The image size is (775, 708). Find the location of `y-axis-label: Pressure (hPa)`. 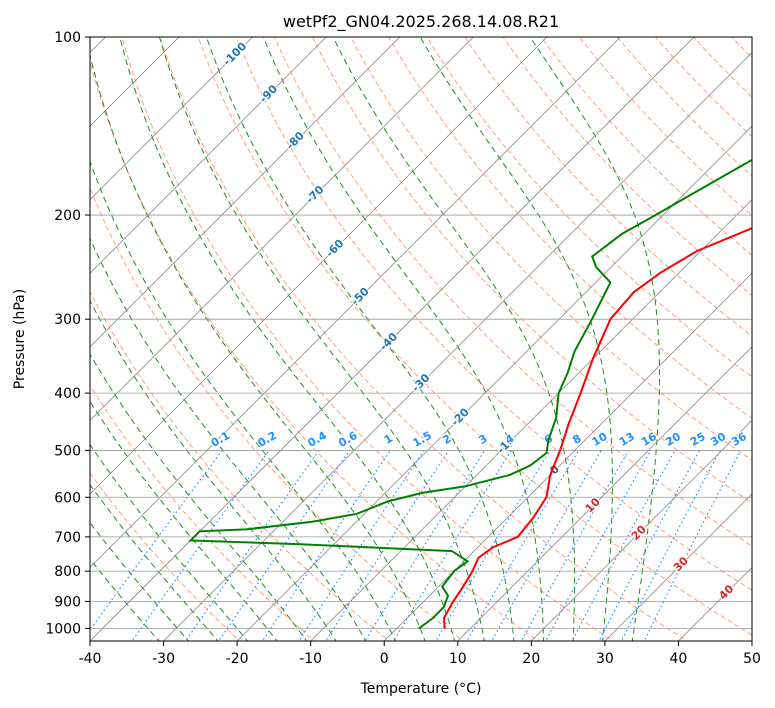

y-axis-label: Pressure (hPa) is located at coordinates (20, 339).